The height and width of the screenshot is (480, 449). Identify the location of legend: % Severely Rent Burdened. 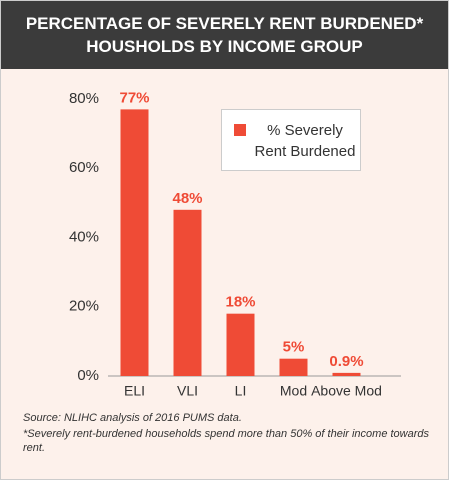
(291, 140).